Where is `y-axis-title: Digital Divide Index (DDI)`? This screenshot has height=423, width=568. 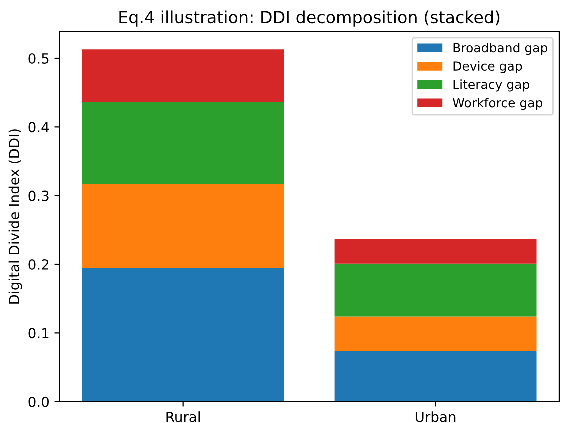 y-axis-title: Digital Divide Index (DDI) is located at coordinates (15, 217).